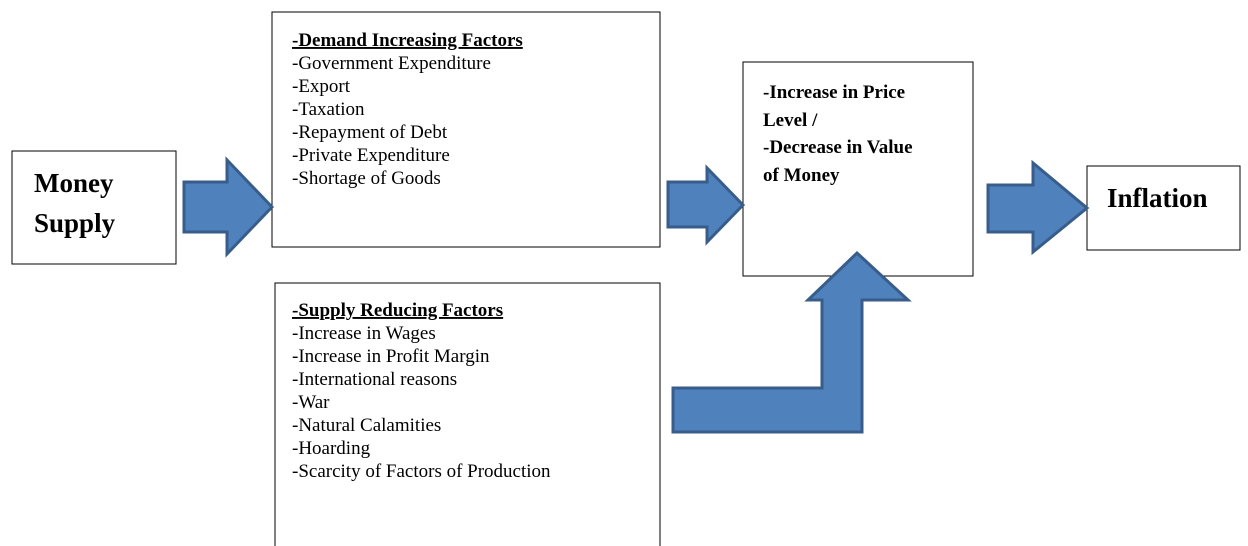 Image resolution: width=1248 pixels, height=546 pixels. I want to click on list-item: -Government Expenditure, so click(391, 63).